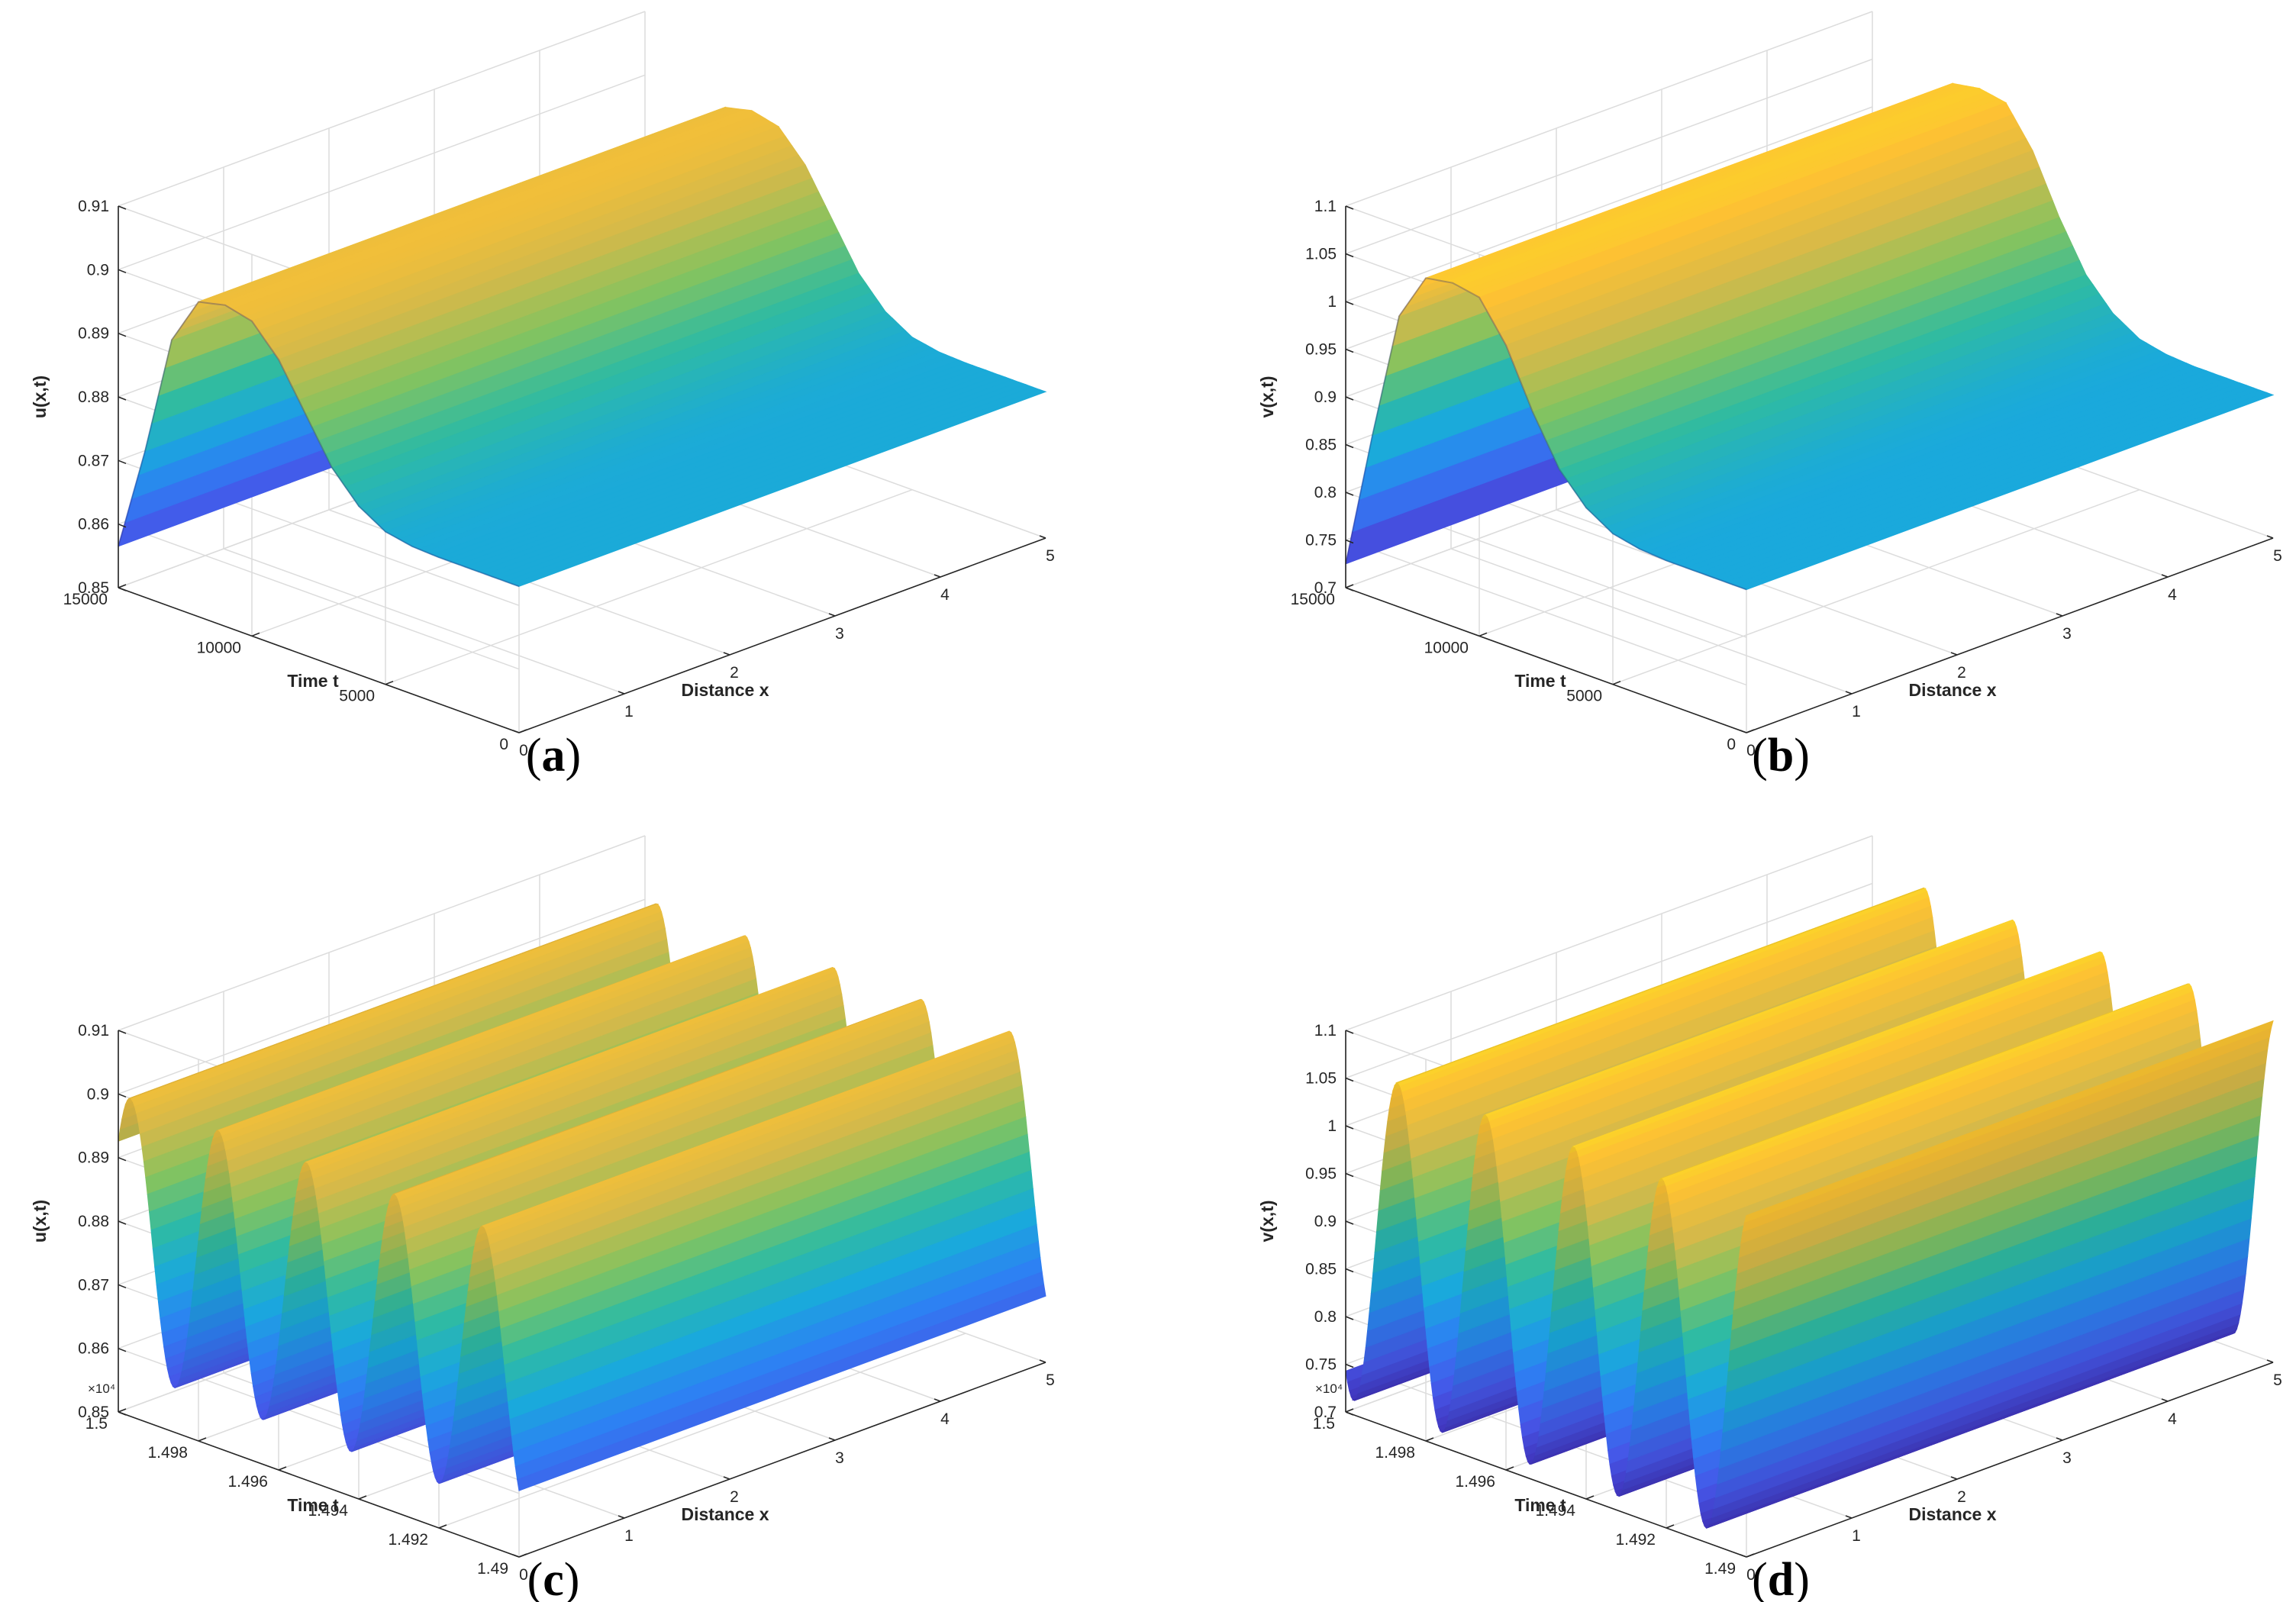 This screenshot has width=2296, height=1602. What do you see at coordinates (1321, 254) in the screenshot?
I see `z-tick-label: 1.05` at bounding box center [1321, 254].